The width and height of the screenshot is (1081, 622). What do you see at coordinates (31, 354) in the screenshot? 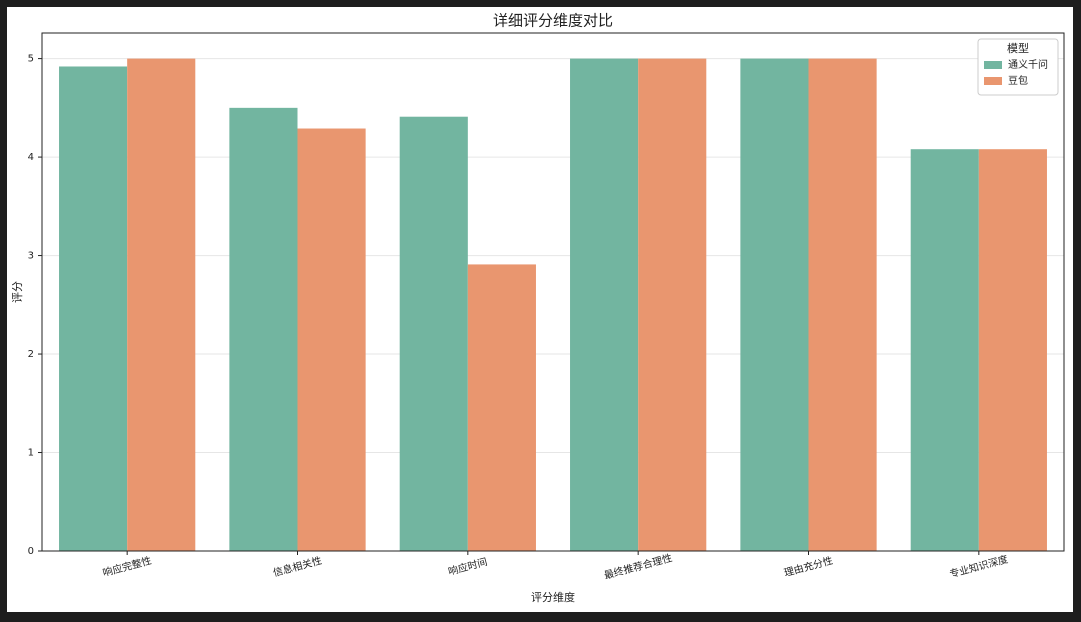
I see `y-tick-label: 2` at bounding box center [31, 354].